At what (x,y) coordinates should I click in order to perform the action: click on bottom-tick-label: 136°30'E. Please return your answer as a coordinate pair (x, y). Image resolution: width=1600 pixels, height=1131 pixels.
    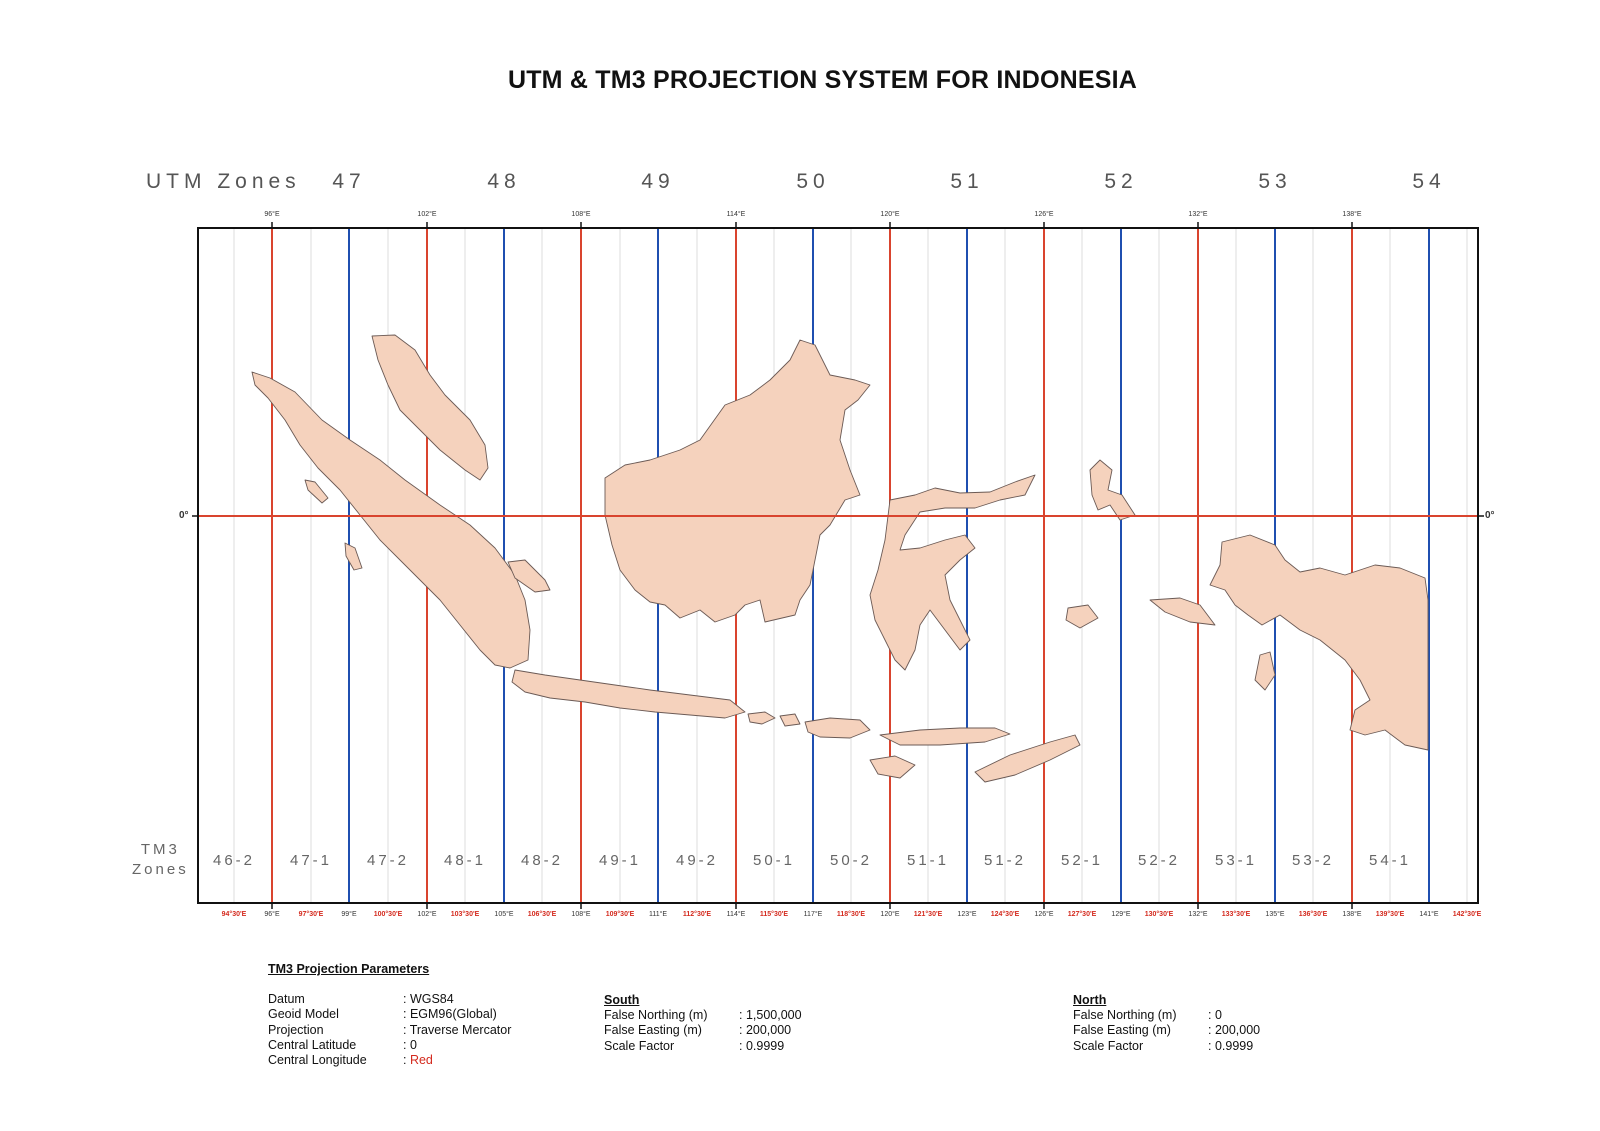
    Looking at the image, I should click on (1313, 914).